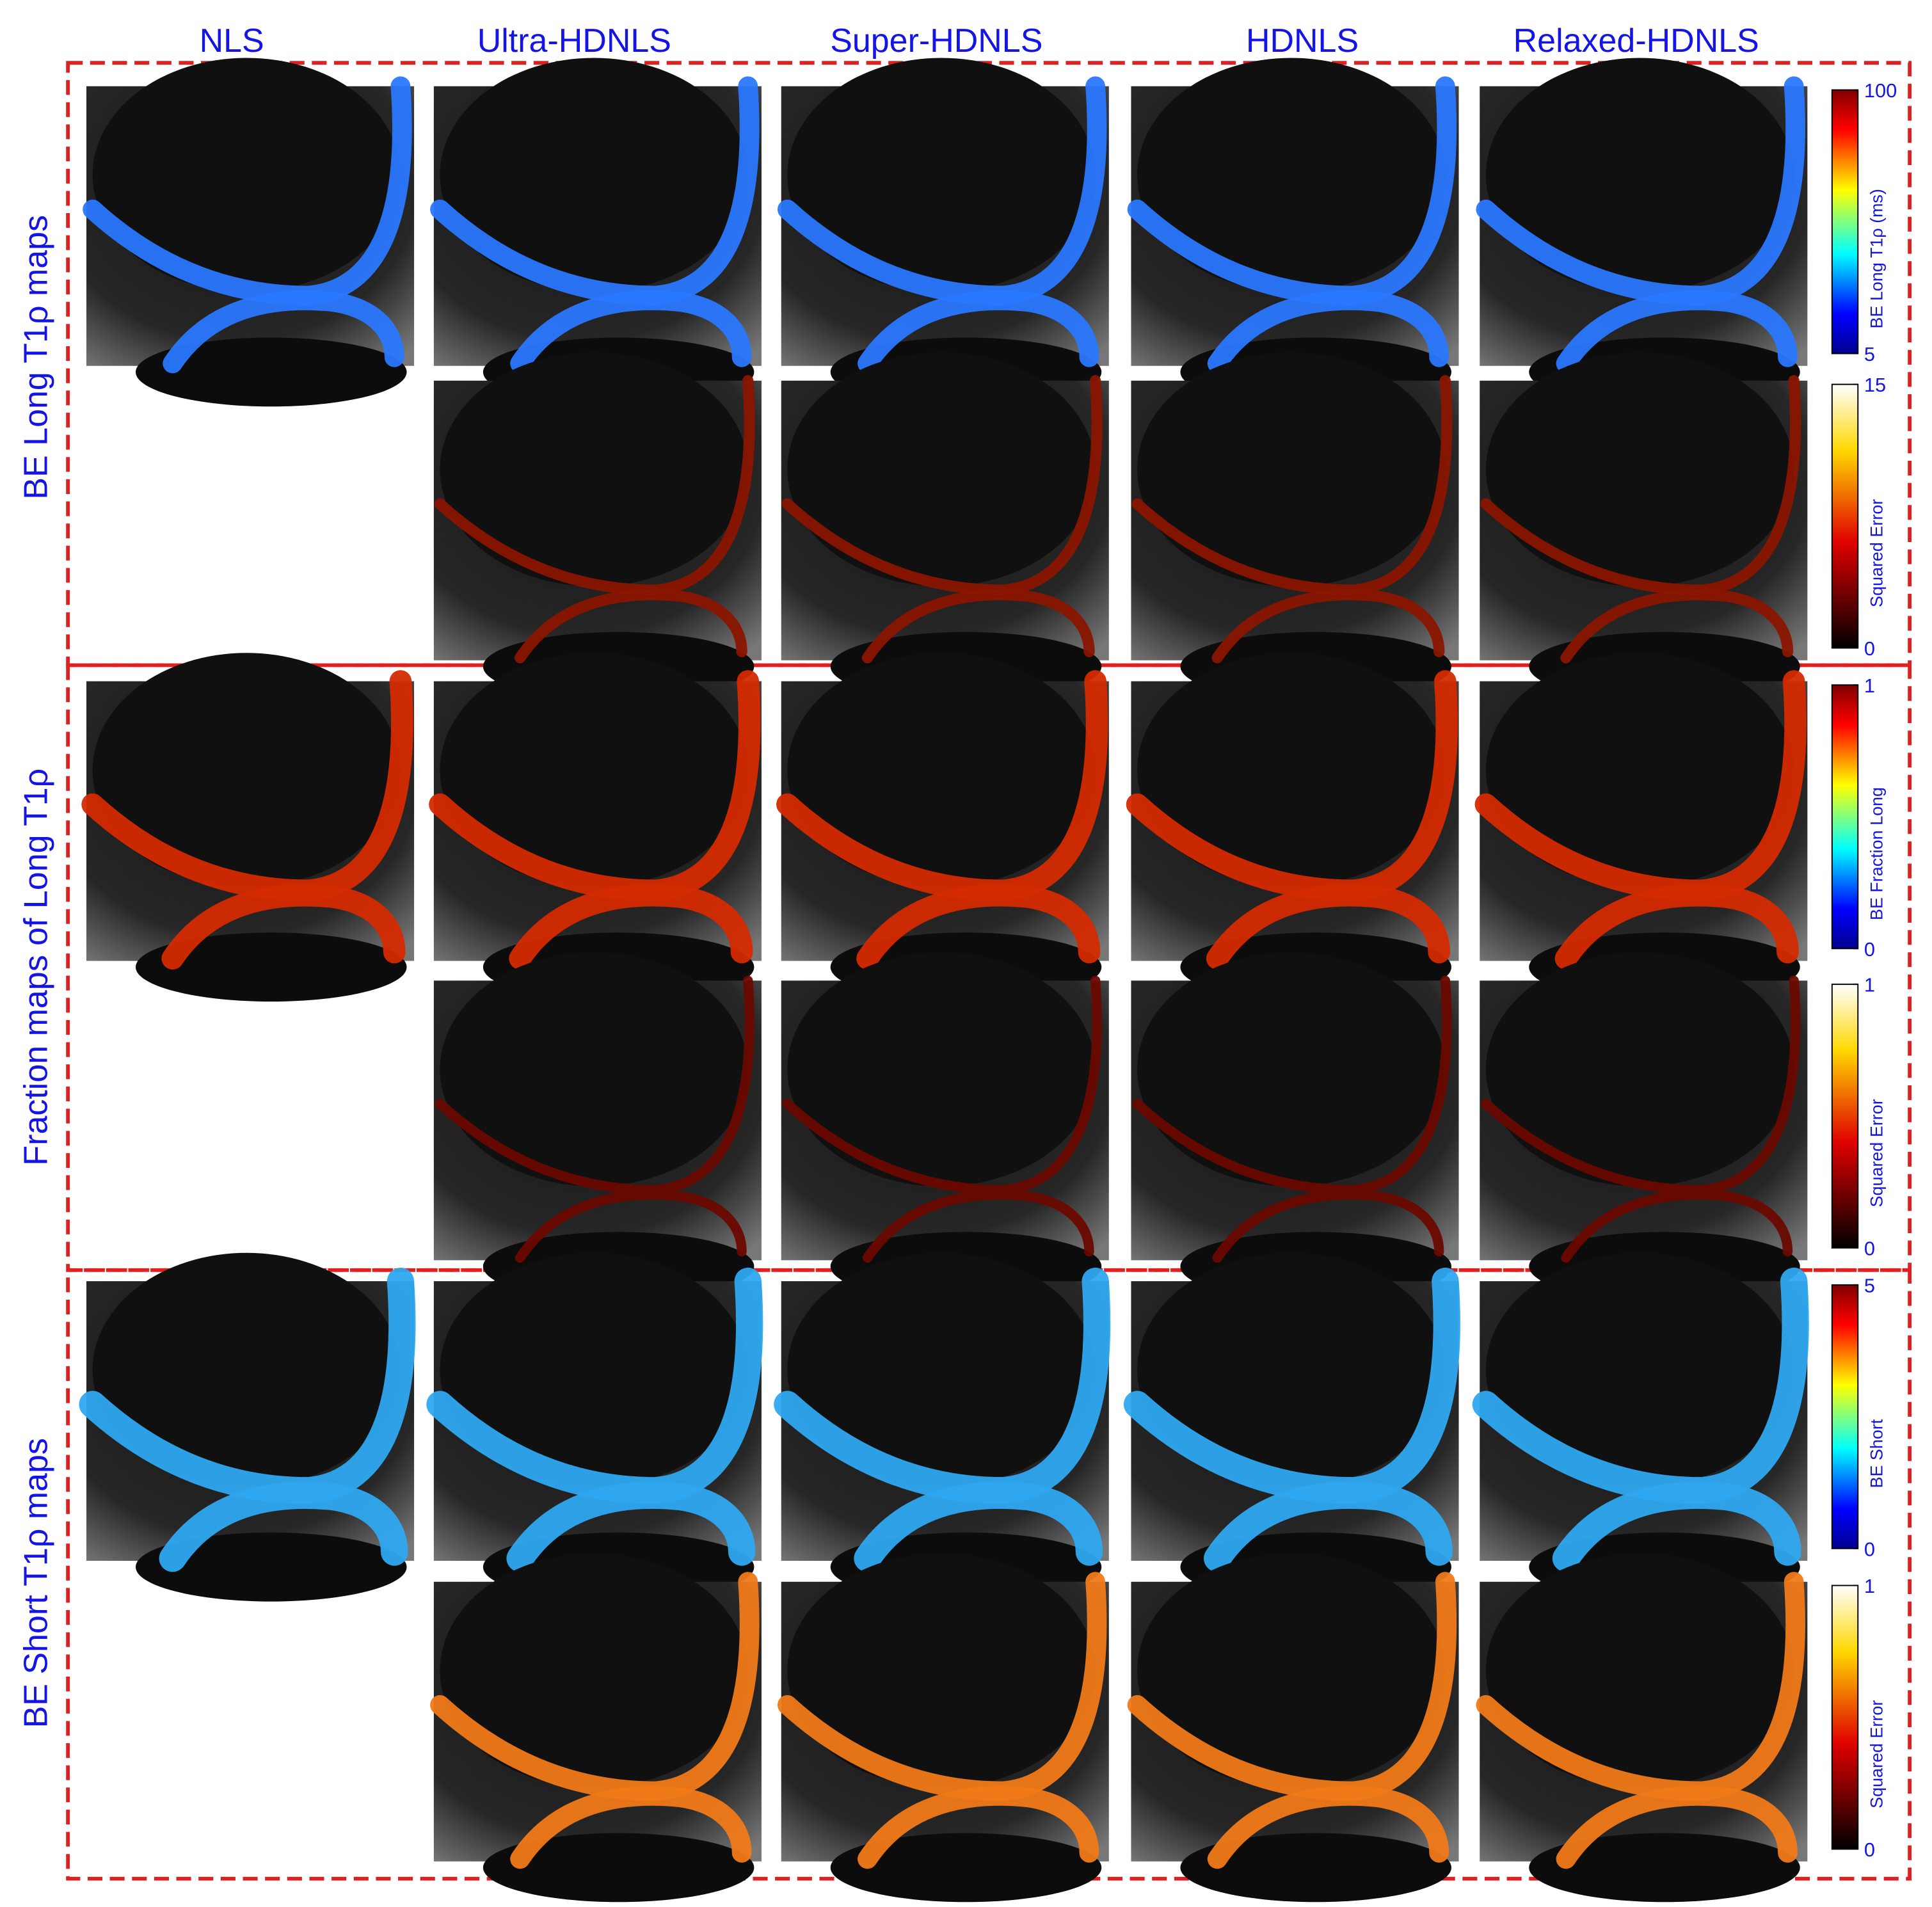 This screenshot has width=1932, height=1907. What do you see at coordinates (936, 41) in the screenshot?
I see `column-header: Super-HDNLS` at bounding box center [936, 41].